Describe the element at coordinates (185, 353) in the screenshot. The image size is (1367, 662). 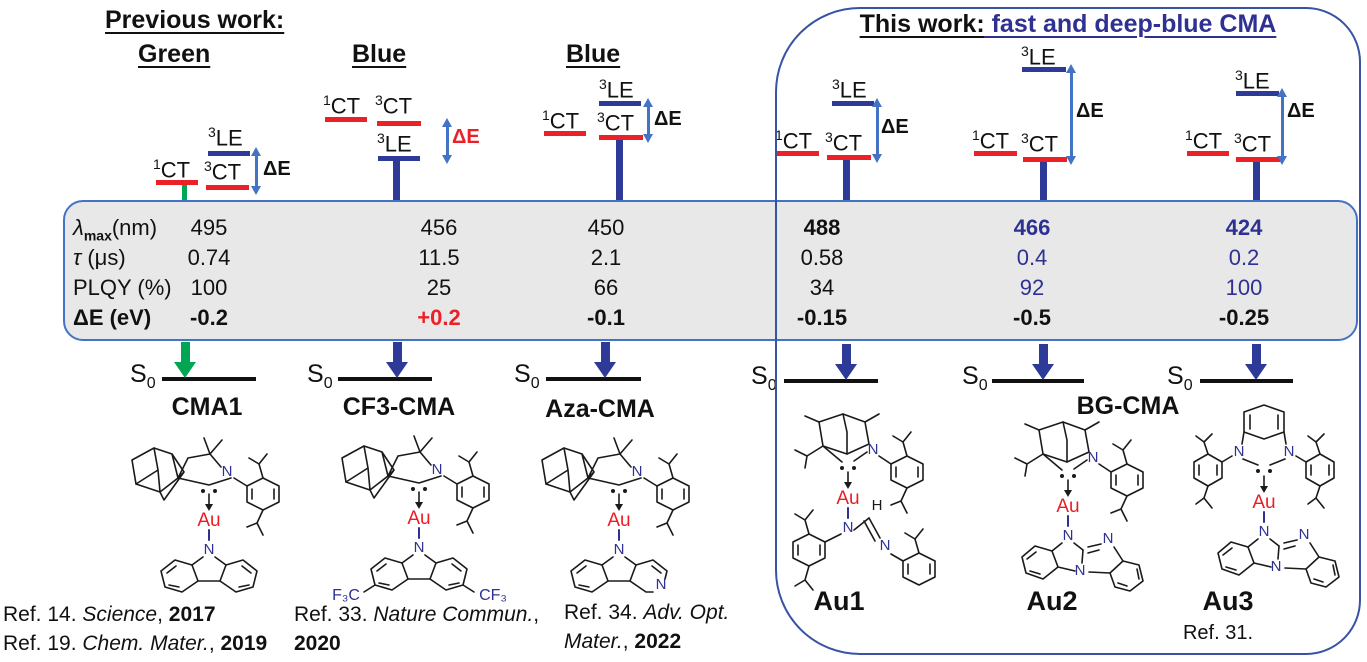
I see `emission-arrow-green` at that location.